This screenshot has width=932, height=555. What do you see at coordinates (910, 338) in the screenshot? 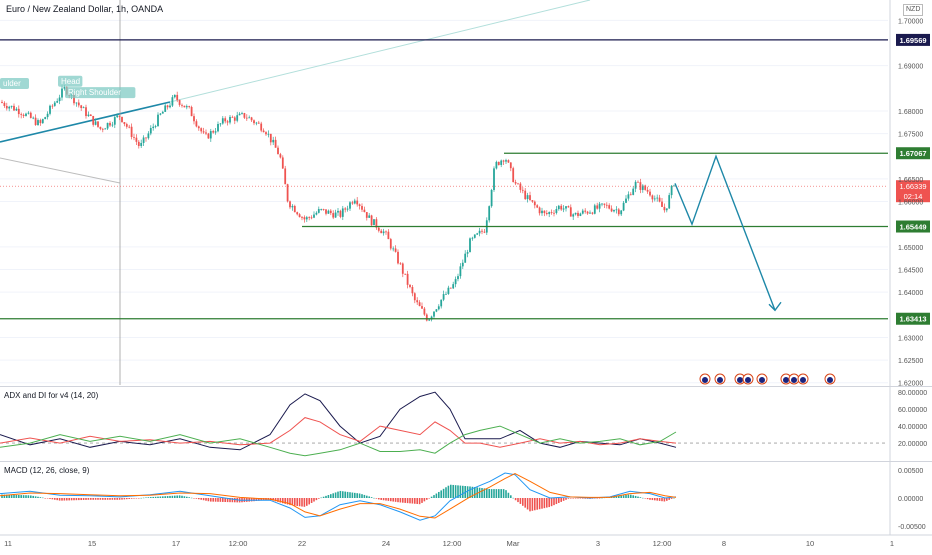
I see `price-tick-label: 1.63000` at bounding box center [910, 338].